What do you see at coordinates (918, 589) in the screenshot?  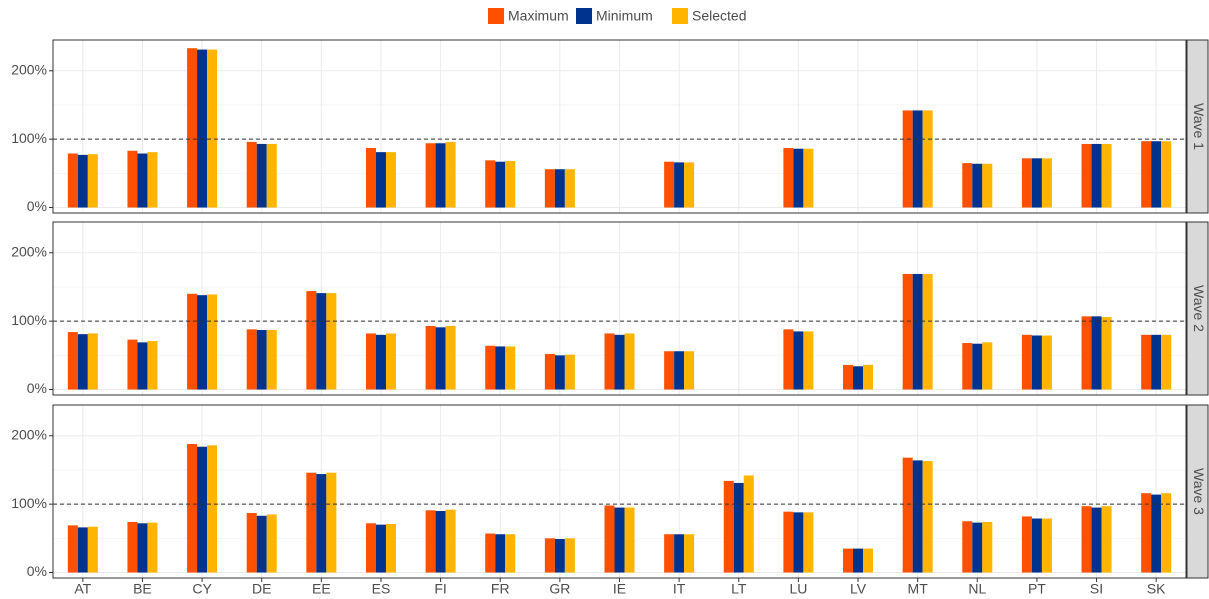 I see `x-tick-label: MT` at bounding box center [918, 589].